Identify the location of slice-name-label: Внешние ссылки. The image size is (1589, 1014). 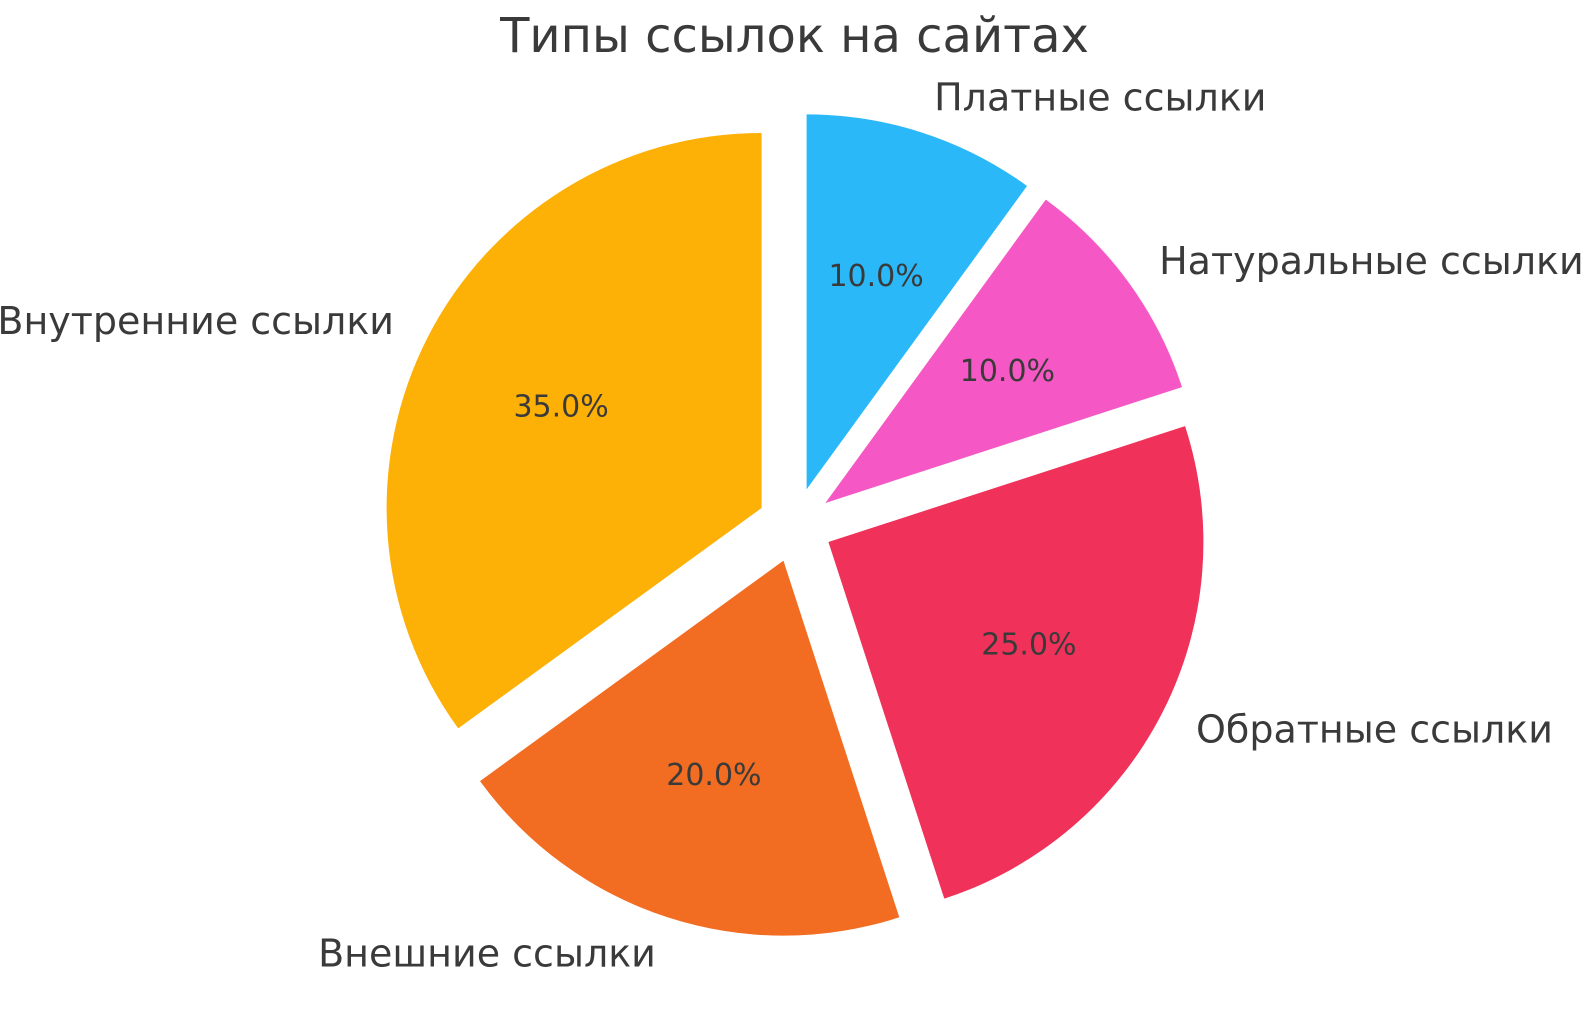
(487, 953).